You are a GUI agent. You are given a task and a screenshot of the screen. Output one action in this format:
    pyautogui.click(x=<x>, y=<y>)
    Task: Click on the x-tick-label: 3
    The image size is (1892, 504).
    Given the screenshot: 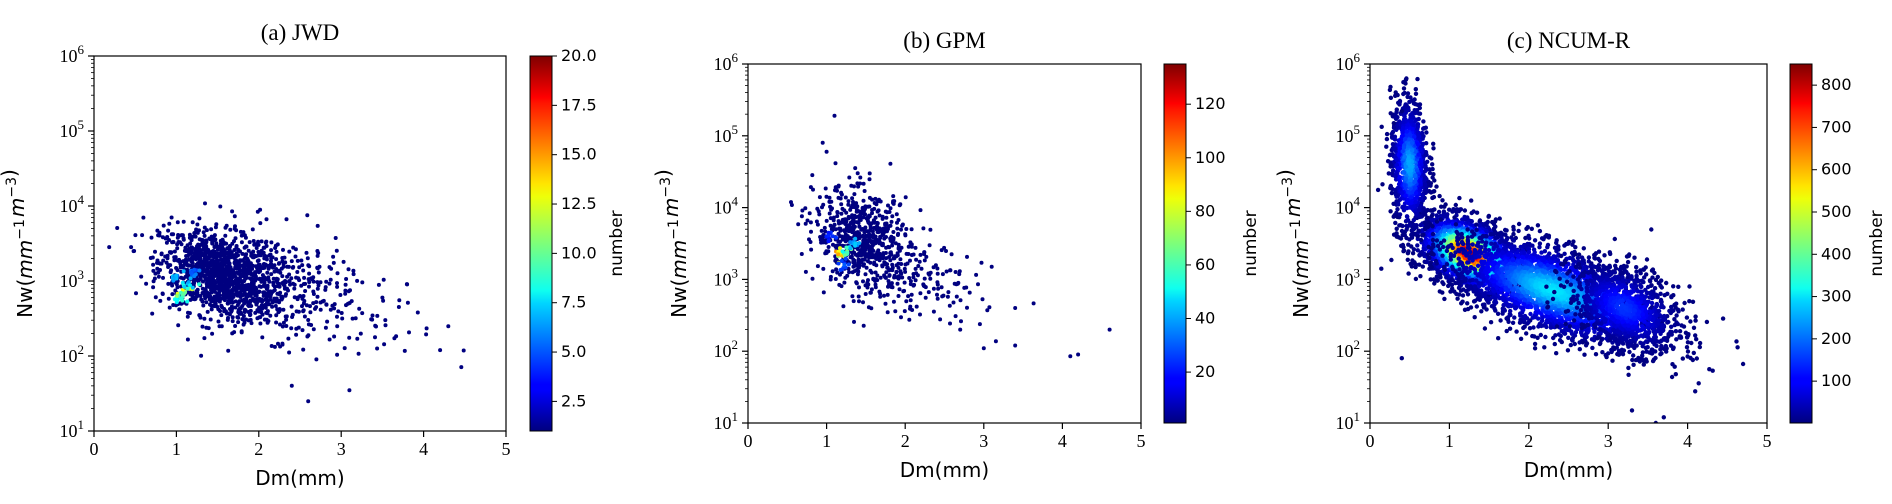 What is the action you would take?
    pyautogui.click(x=341, y=449)
    